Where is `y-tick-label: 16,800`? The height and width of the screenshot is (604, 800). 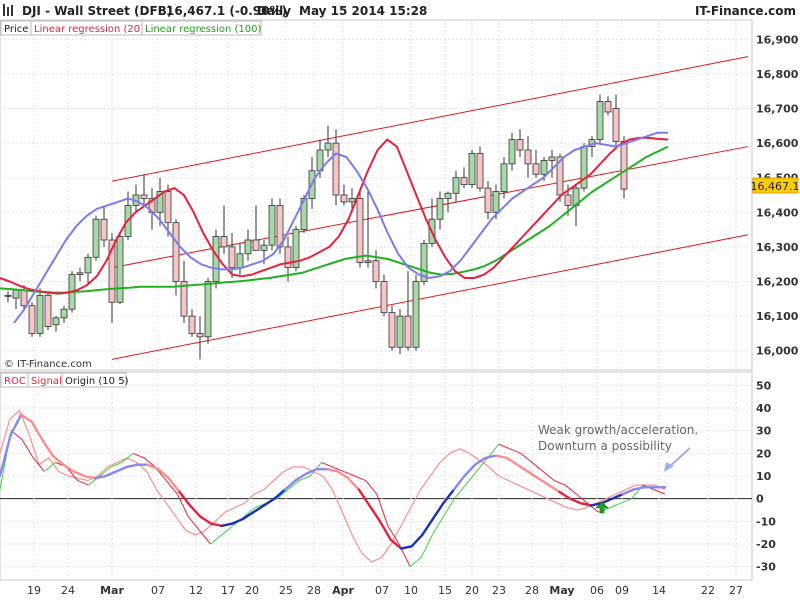
y-tick-label: 16,800 is located at coordinates (777, 74).